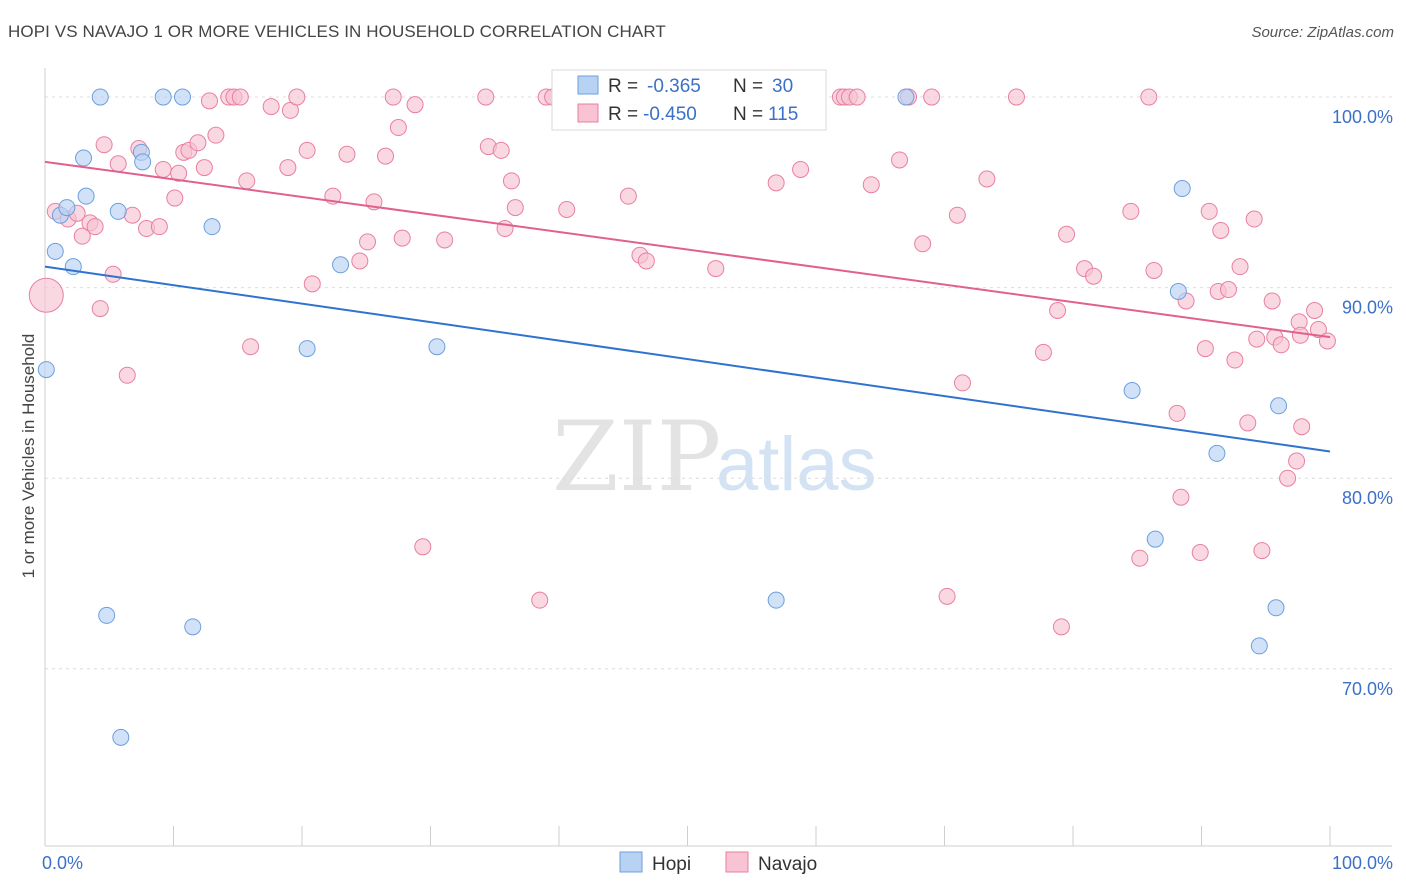 This screenshot has width=1406, height=892. I want to click on navajo-n-value: 115, so click(783, 114).